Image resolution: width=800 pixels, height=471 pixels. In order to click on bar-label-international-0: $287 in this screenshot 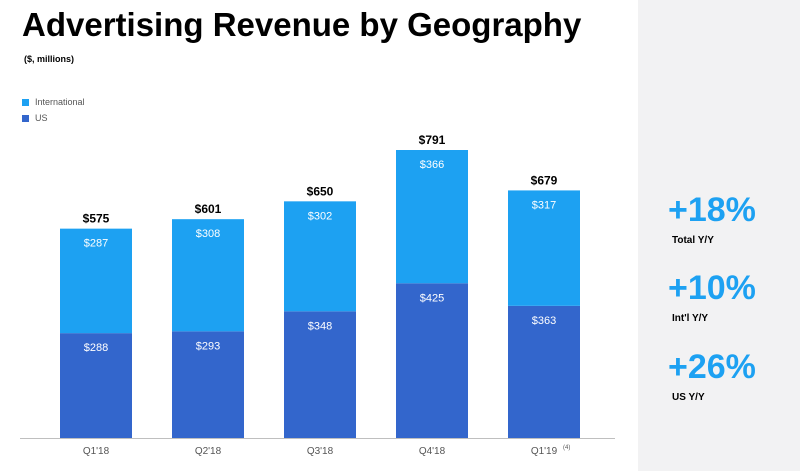, I will do `click(96, 244)`.